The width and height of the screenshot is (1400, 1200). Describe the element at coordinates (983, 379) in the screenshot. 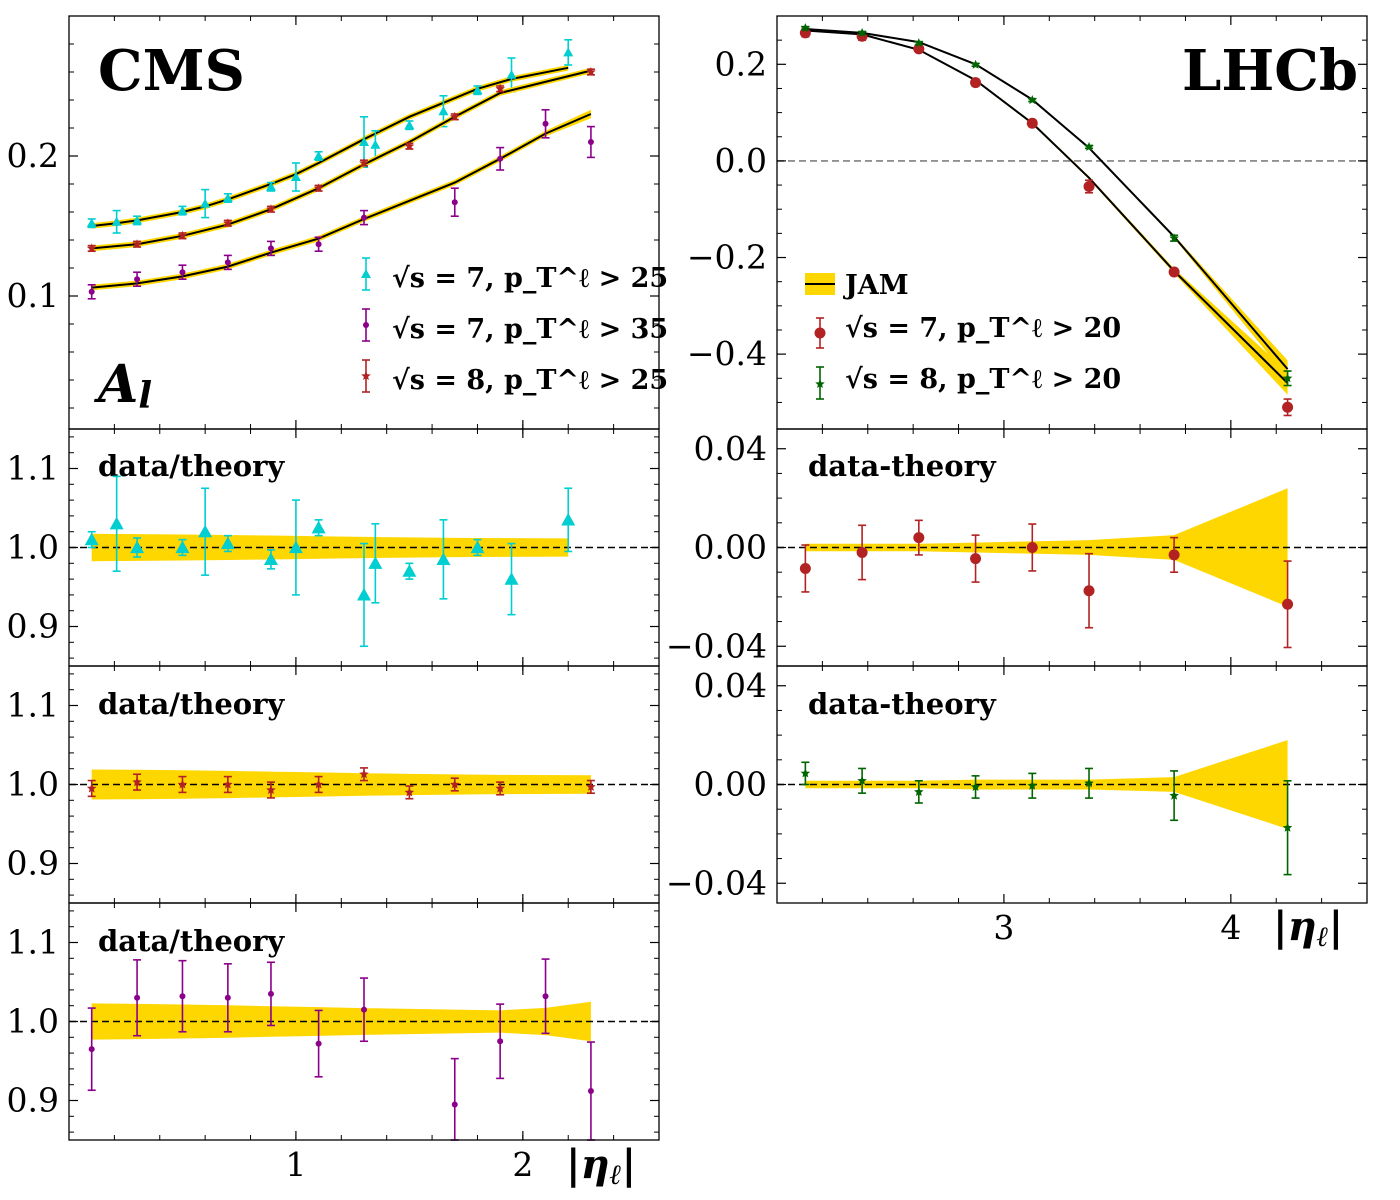

I see `lhcb-legend-label-2: √s = 8, p_T^ℓ > 20` at that location.